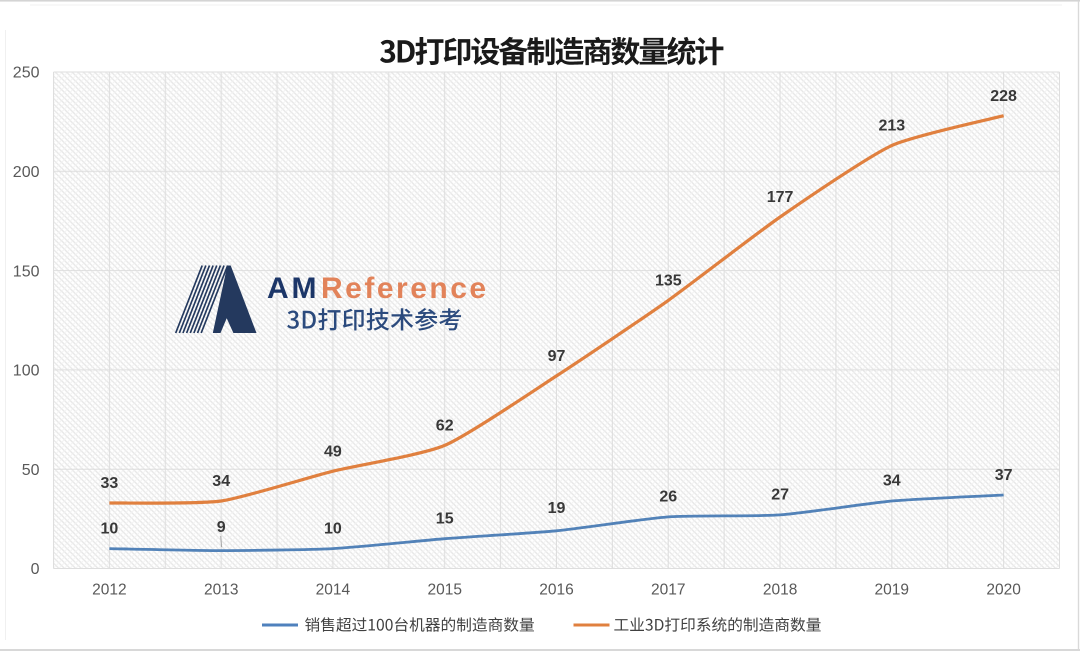 This screenshot has height=652, width=1080. What do you see at coordinates (668, 589) in the screenshot?
I see `svg-text: 2017` at bounding box center [668, 589].